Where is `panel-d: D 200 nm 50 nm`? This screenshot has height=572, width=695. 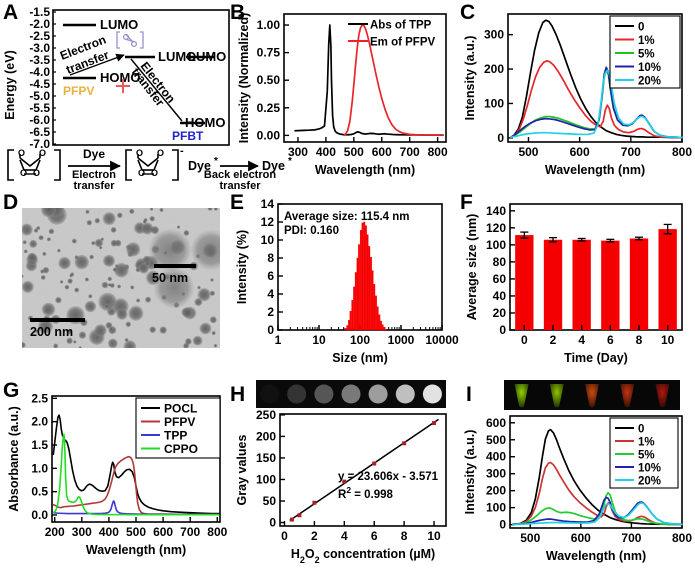
panel-d: D 200 nm 50 nm is located at coordinates (116, 284).